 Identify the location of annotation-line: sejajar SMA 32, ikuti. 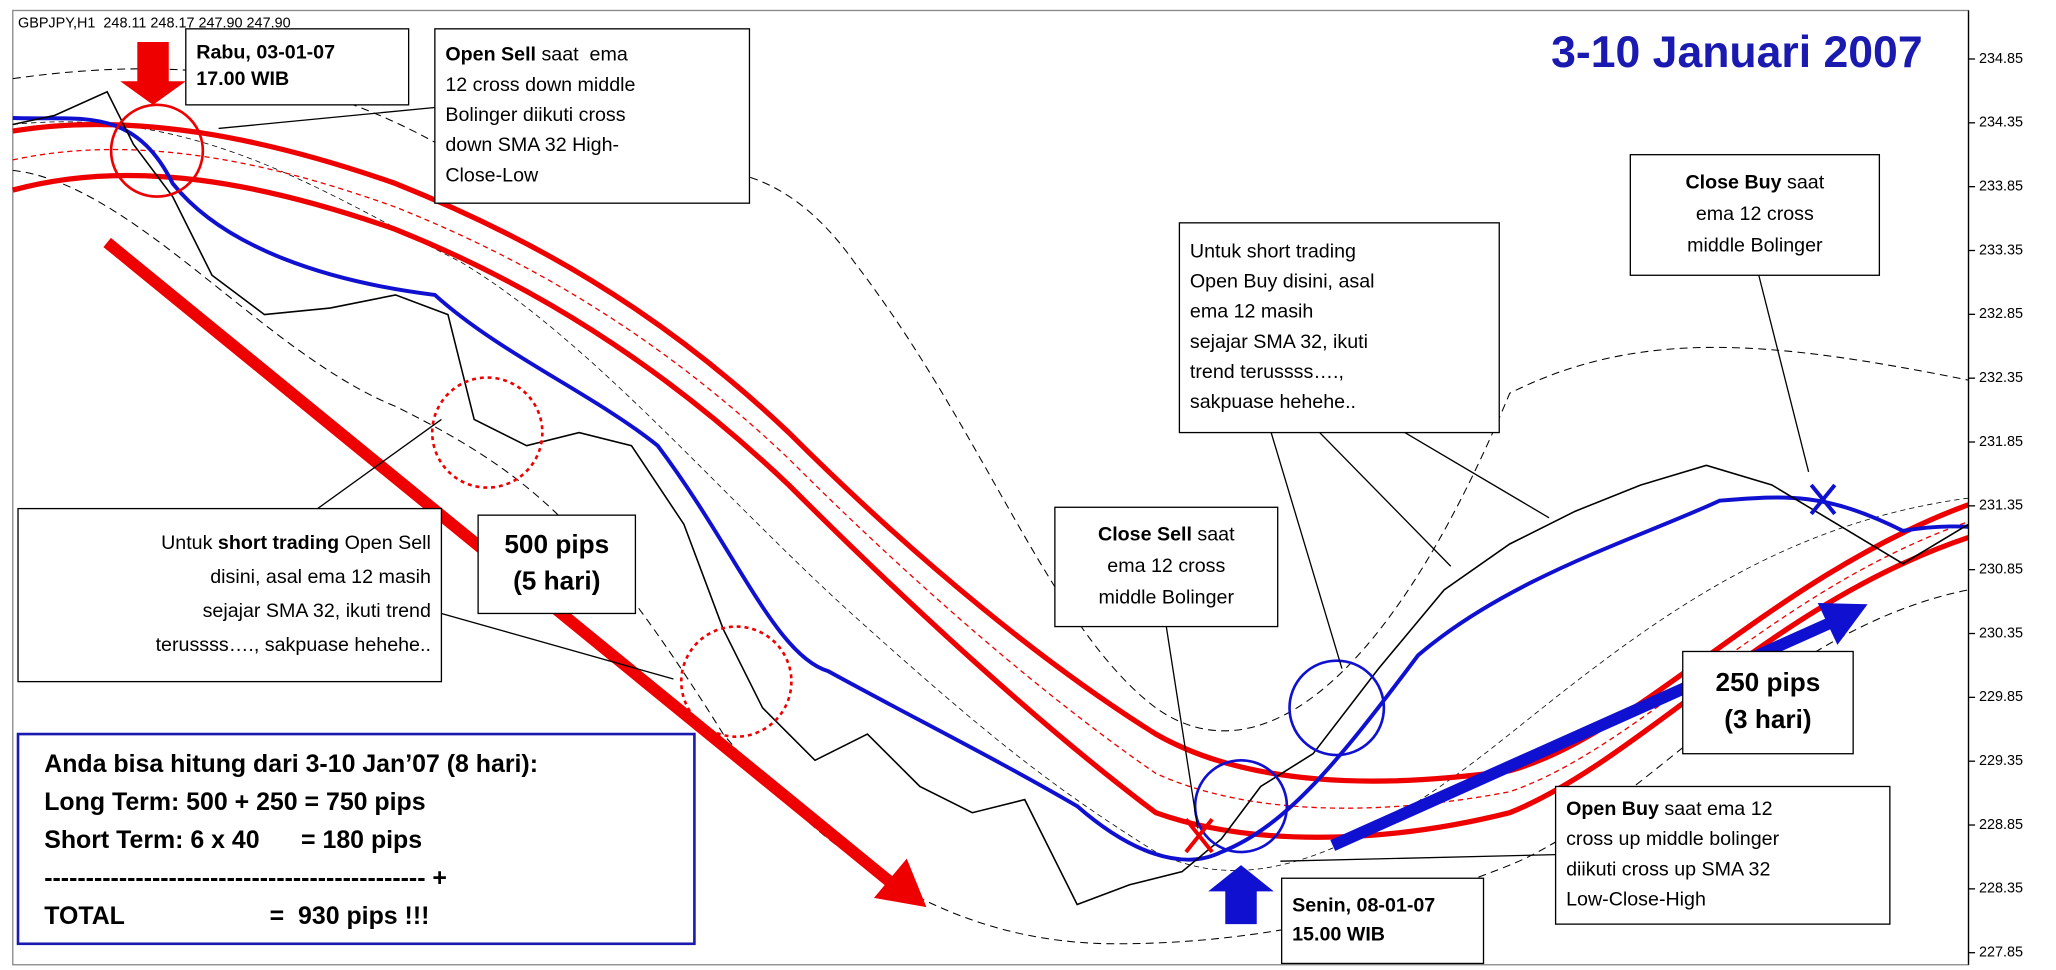
(1279, 342).